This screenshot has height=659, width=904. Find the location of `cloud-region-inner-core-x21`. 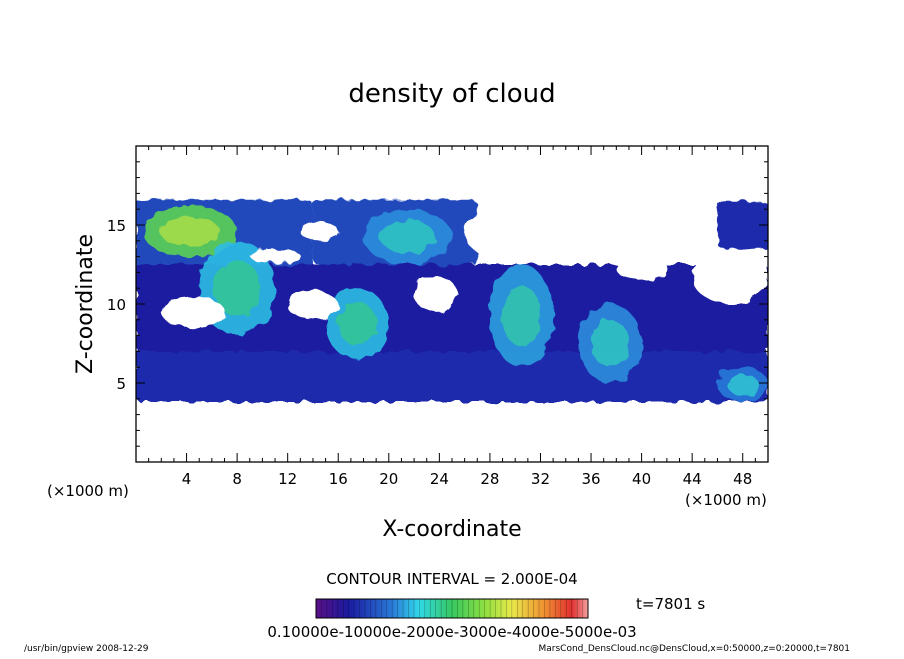

cloud-region-inner-core-x21 is located at coordinates (408, 237).